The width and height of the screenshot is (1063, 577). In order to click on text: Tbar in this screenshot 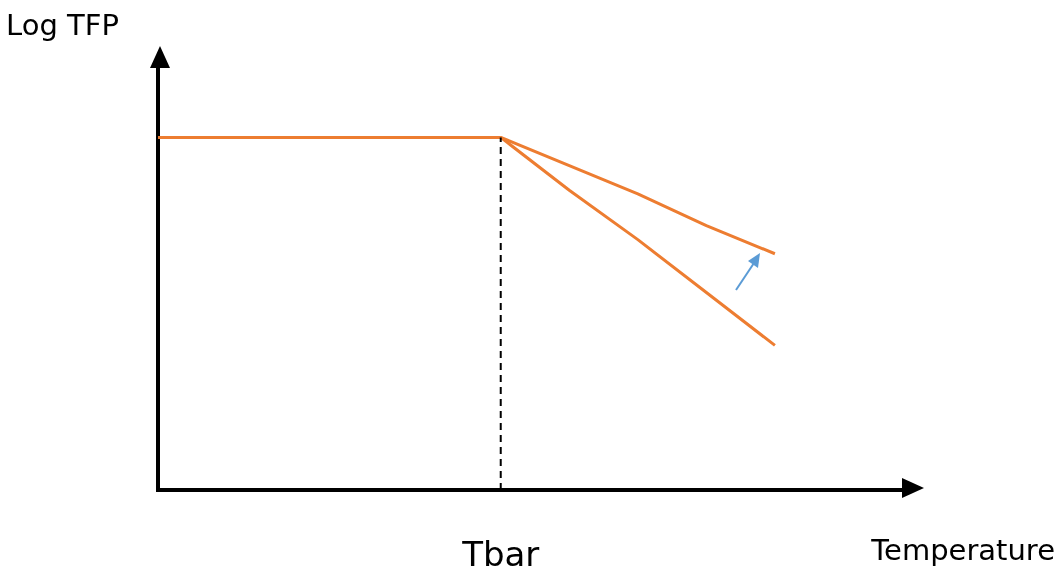, I will do `click(500, 553)`.